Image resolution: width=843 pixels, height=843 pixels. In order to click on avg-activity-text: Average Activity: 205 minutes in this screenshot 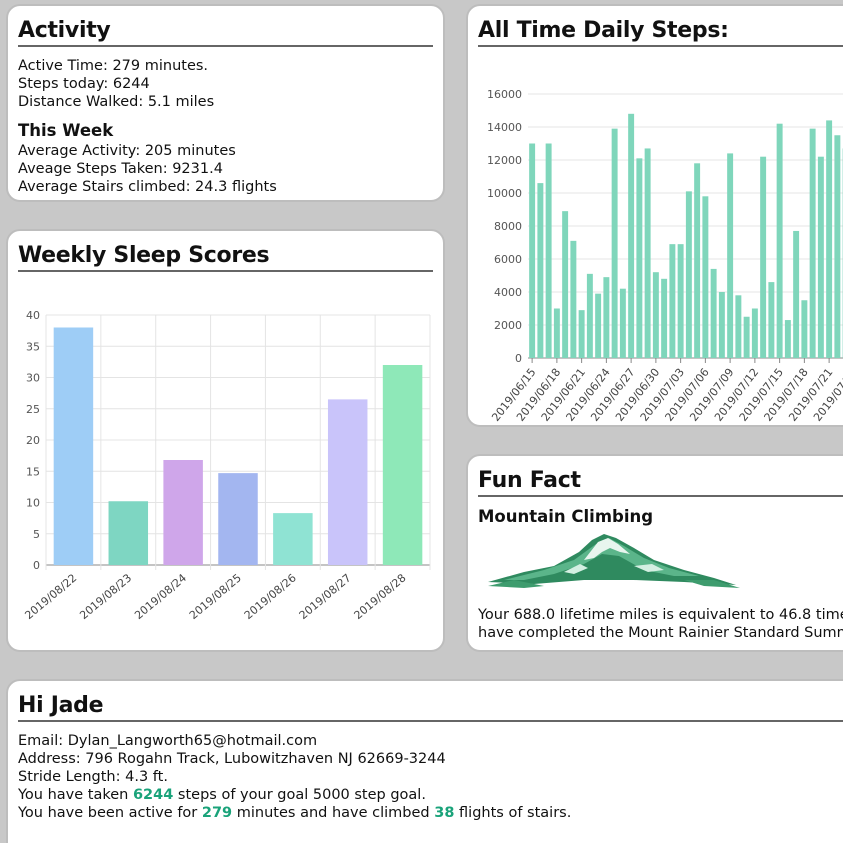, I will do `click(127, 151)`.